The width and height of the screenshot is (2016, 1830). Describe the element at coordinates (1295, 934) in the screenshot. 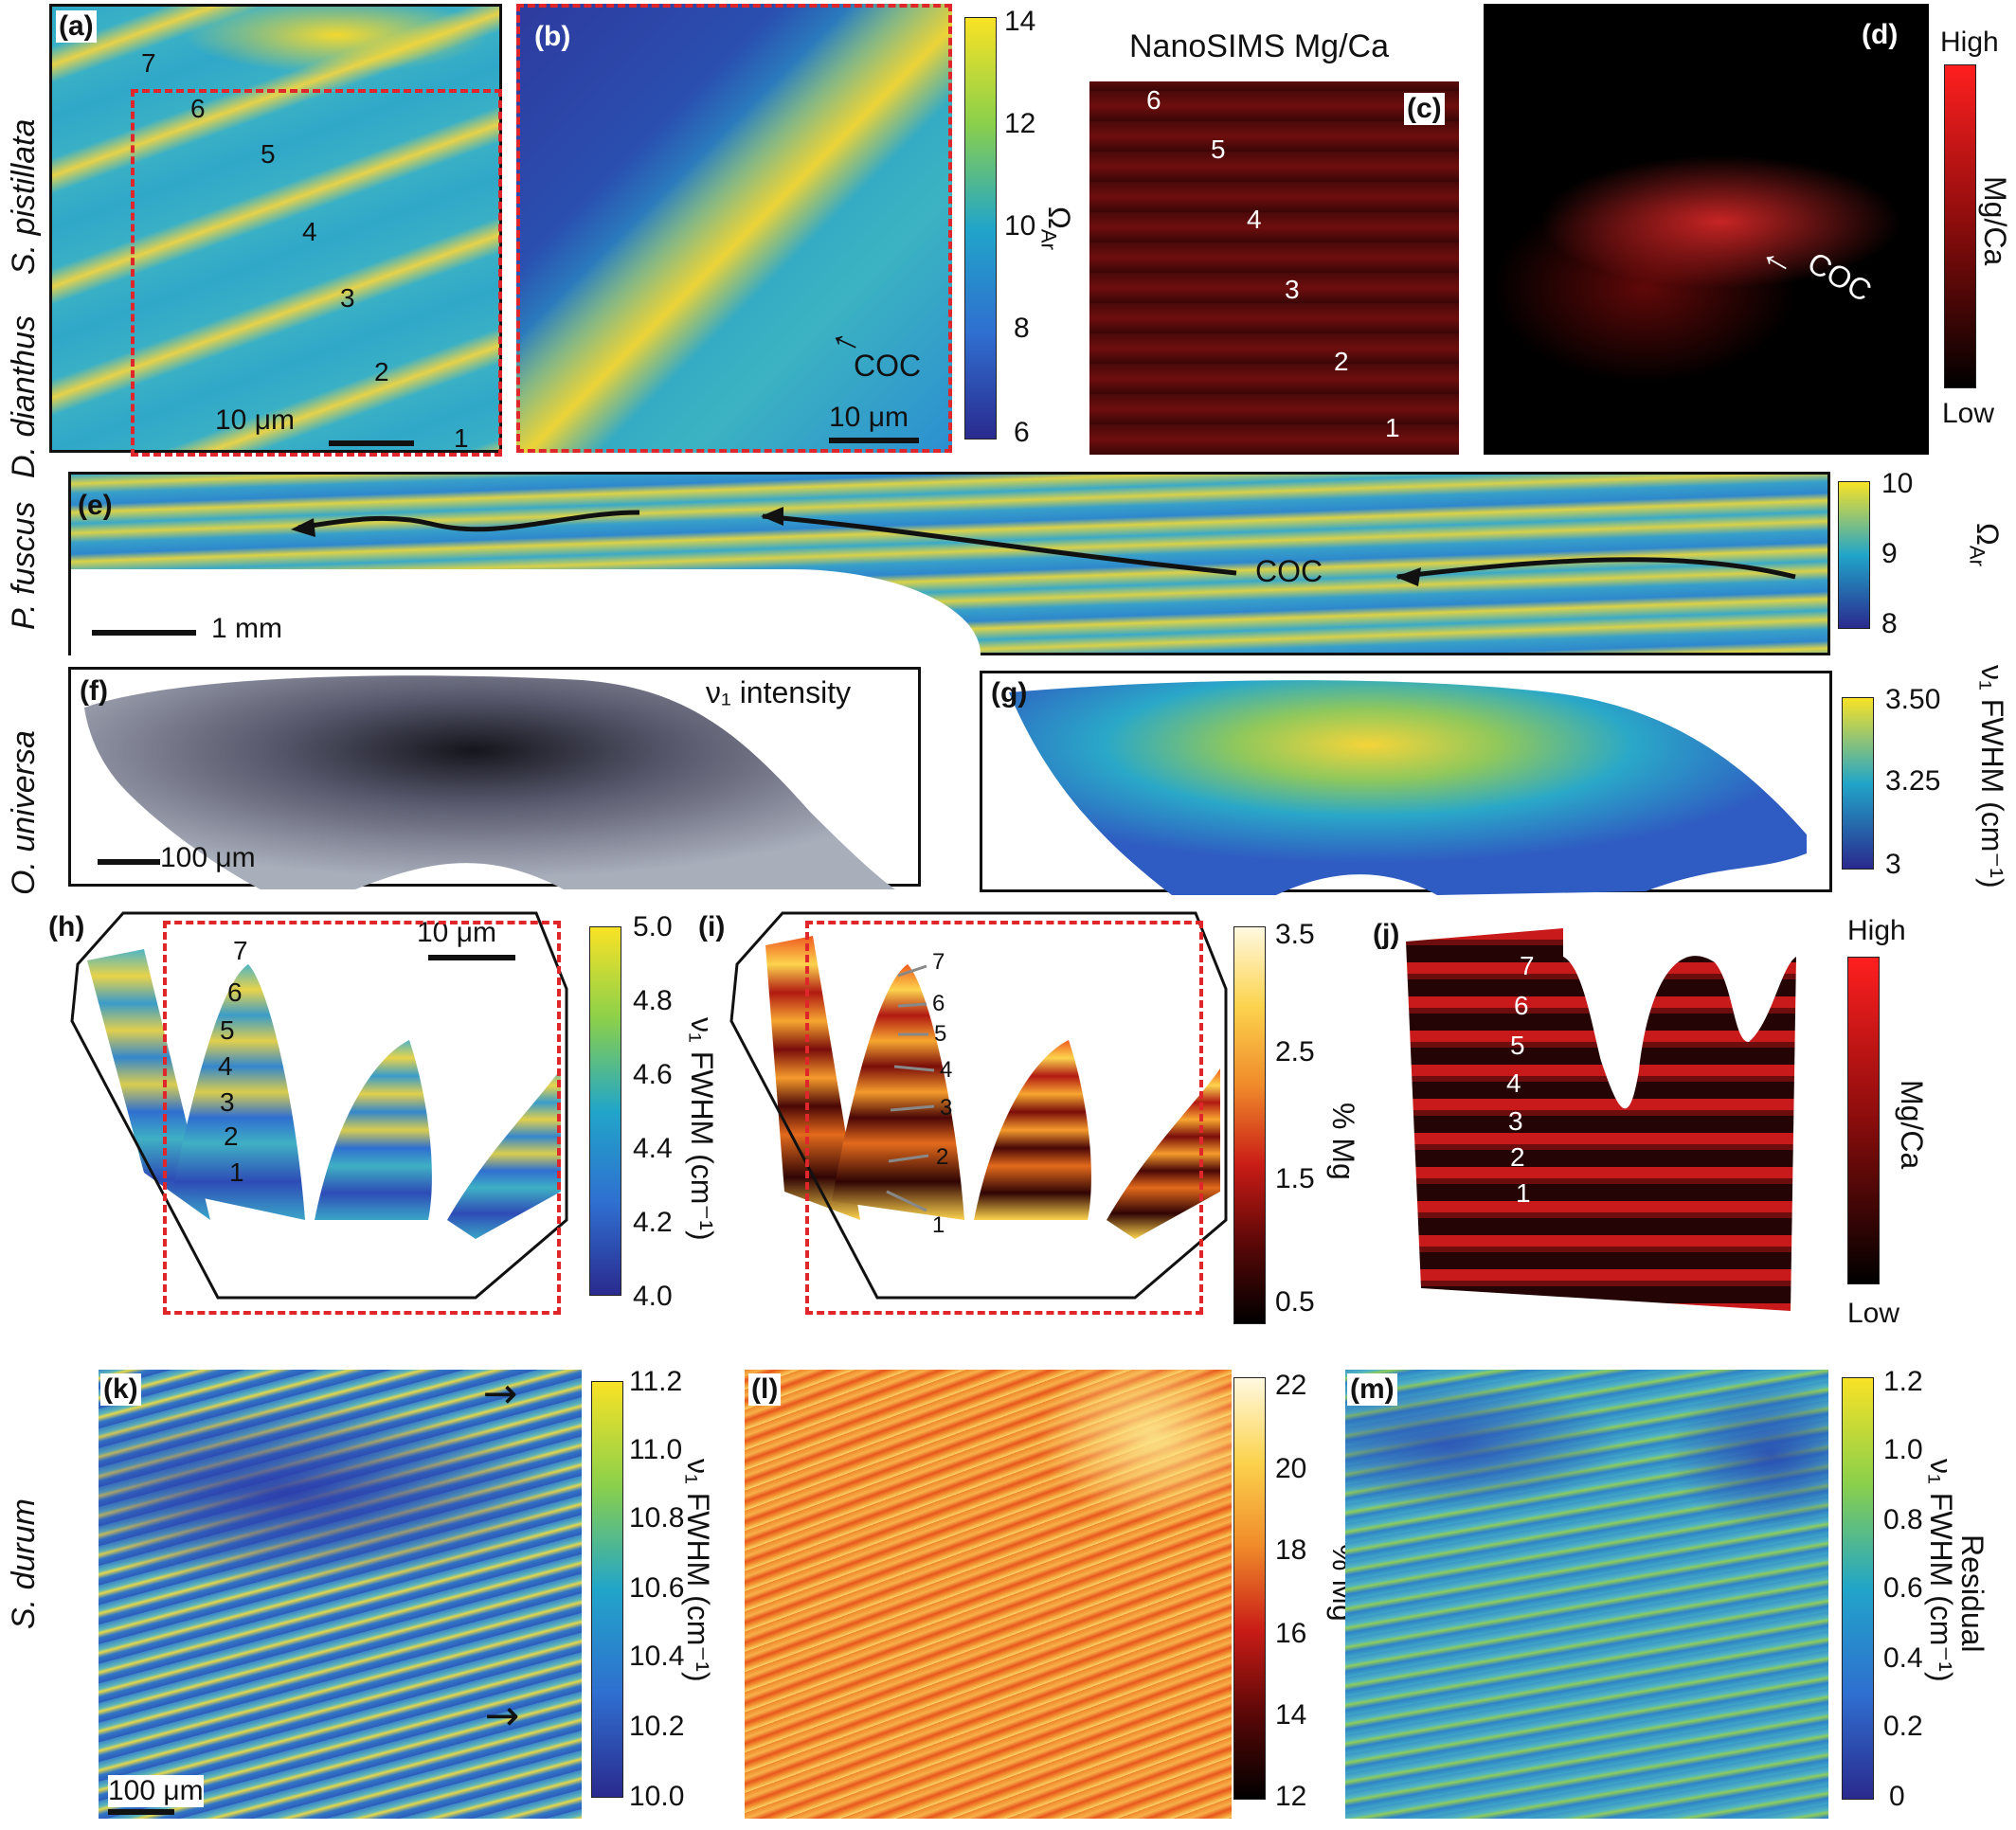

I see `colorbar-tick: 3.5` at that location.